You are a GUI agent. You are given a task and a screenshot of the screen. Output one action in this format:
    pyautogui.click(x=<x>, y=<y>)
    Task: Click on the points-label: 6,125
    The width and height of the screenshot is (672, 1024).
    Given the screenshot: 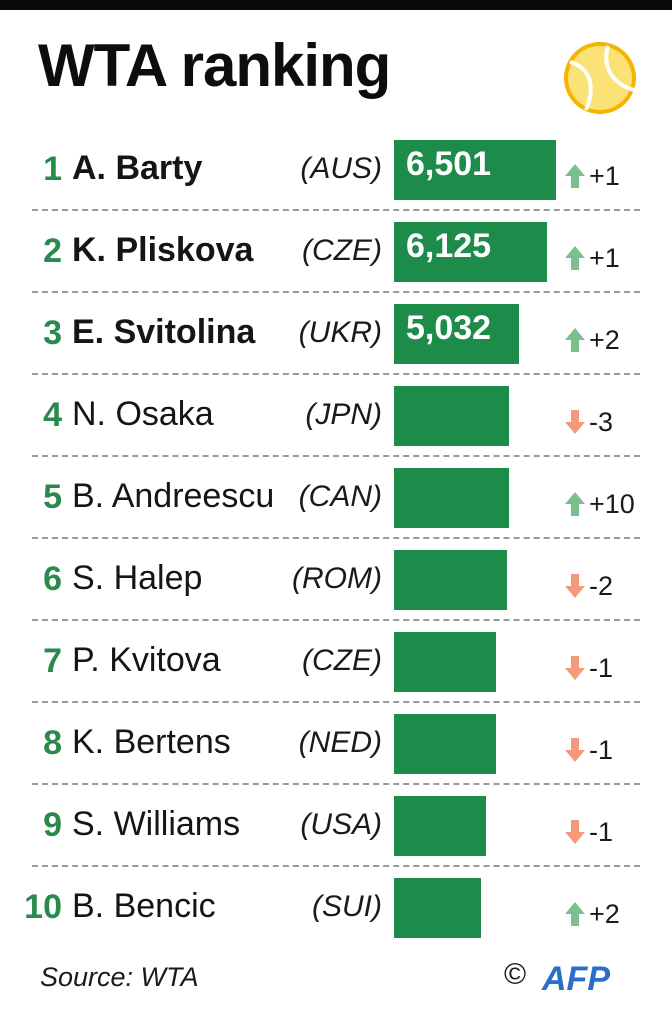 What is the action you would take?
    pyautogui.click(x=449, y=246)
    